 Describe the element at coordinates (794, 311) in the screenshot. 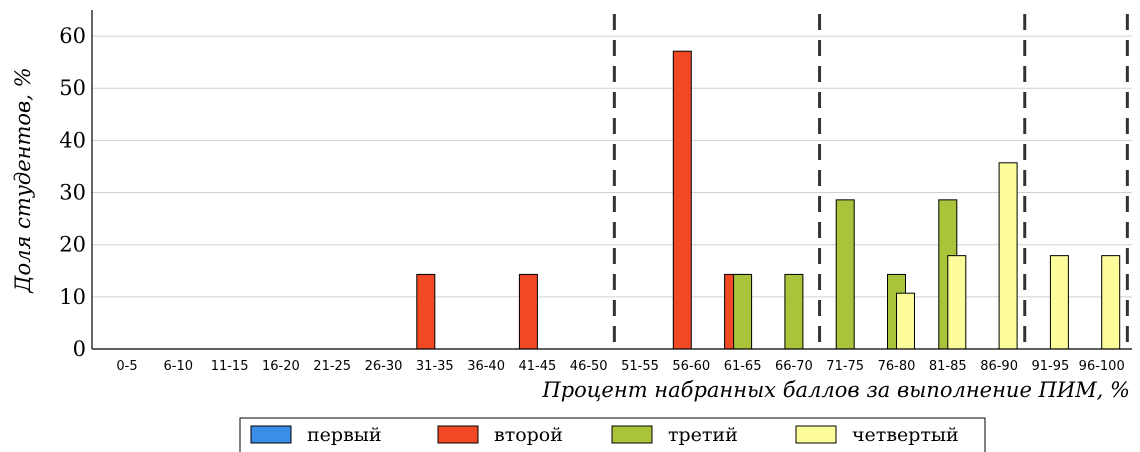

I see `bar-третий-66-70` at that location.